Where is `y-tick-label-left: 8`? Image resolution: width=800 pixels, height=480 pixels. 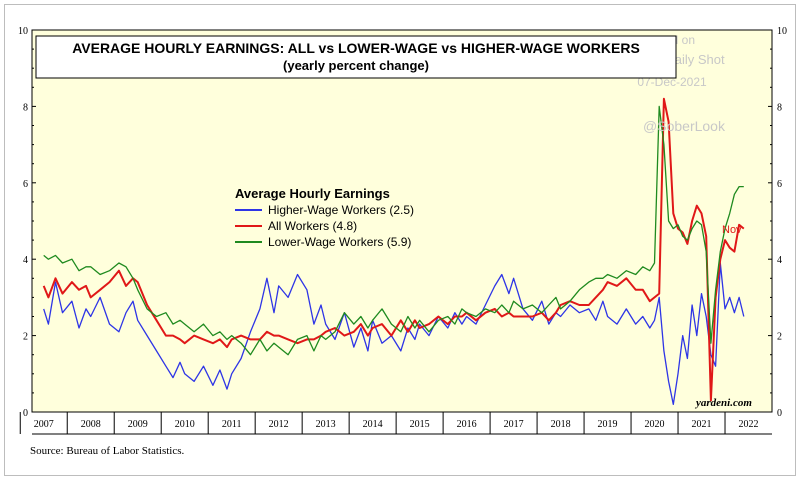 y-tick-label-left: 8 is located at coordinates (25, 107).